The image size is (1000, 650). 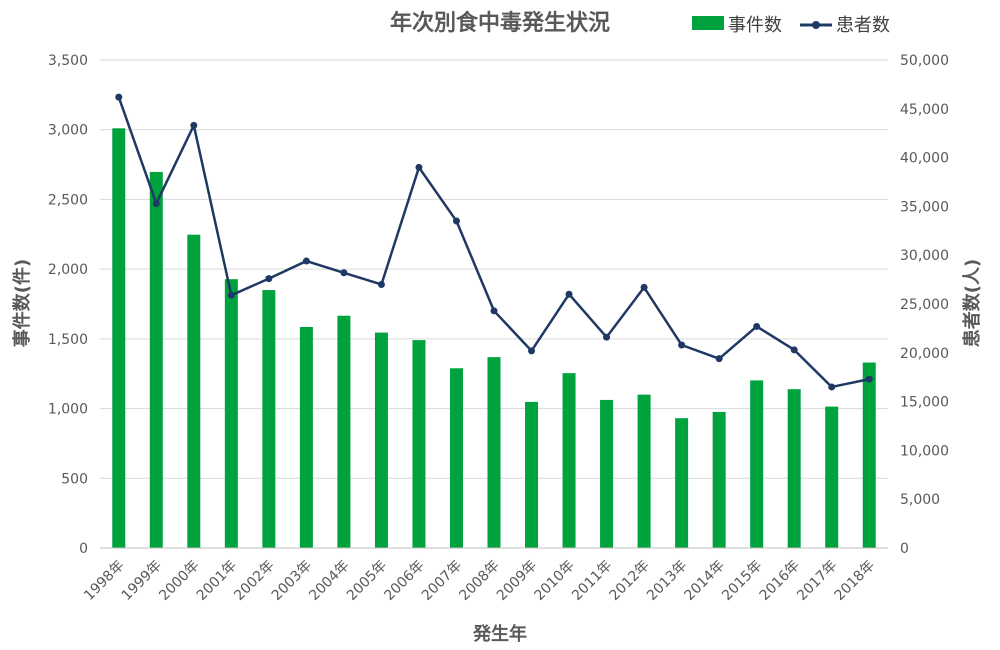 What do you see at coordinates (755, 25) in the screenshot?
I see `legend-label-cases: 事件数` at bounding box center [755, 25].